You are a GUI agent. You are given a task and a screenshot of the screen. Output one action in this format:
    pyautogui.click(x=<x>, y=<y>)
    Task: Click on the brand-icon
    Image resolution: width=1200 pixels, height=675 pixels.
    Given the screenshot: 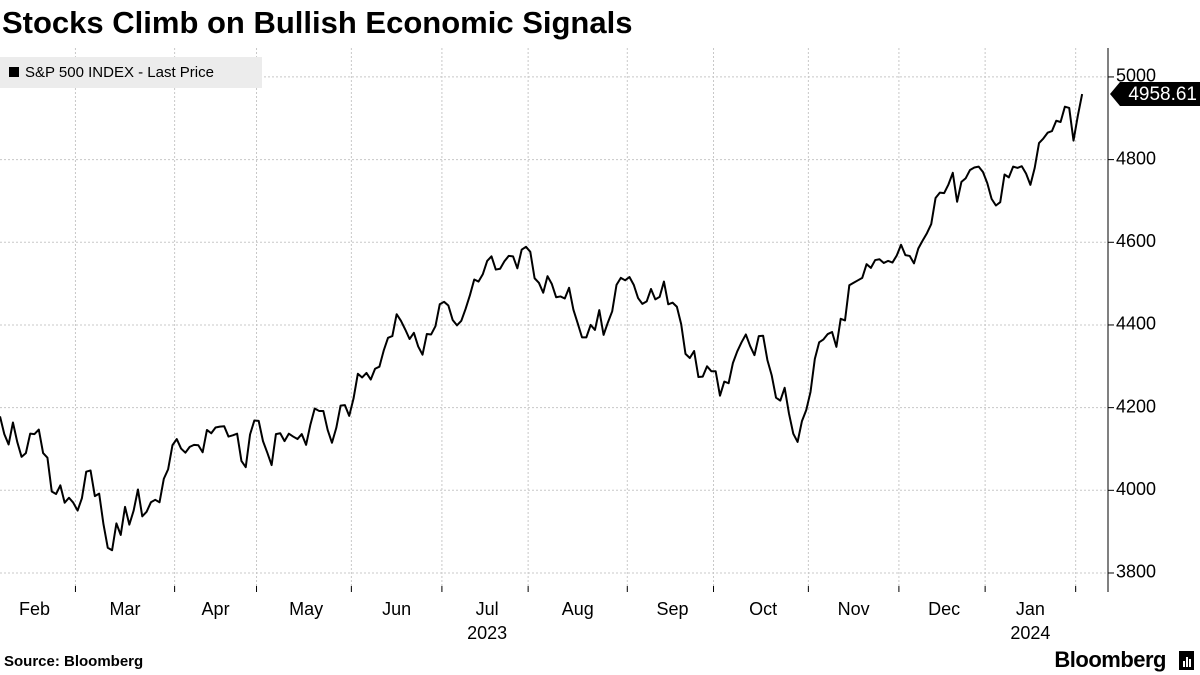 What is the action you would take?
    pyautogui.click(x=1186, y=660)
    